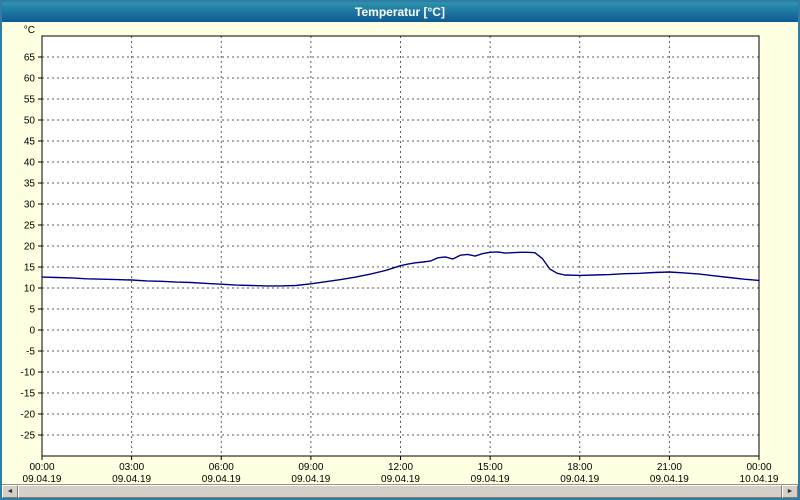 This screenshot has width=800, height=500. I want to click on svg-text: 40, so click(30, 163).